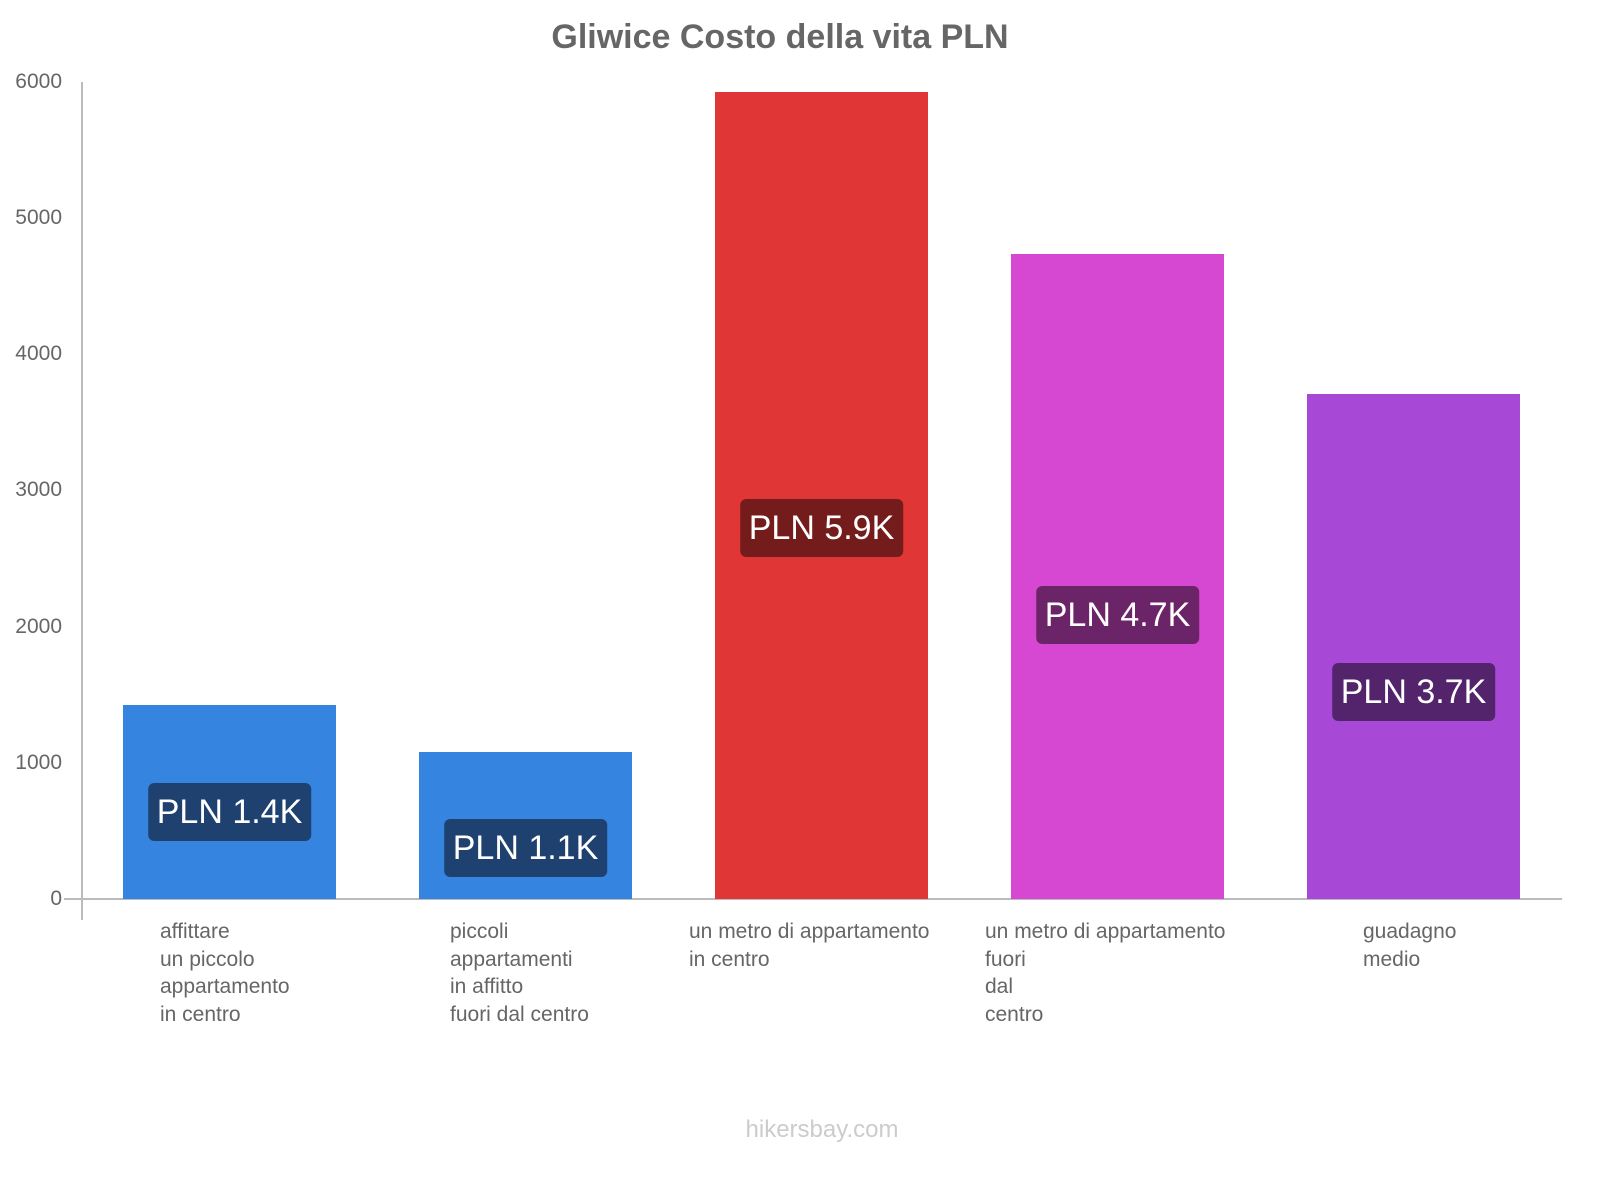 The height and width of the screenshot is (1200, 1600). What do you see at coordinates (38, 353) in the screenshot?
I see `y-tick-label: 4000` at bounding box center [38, 353].